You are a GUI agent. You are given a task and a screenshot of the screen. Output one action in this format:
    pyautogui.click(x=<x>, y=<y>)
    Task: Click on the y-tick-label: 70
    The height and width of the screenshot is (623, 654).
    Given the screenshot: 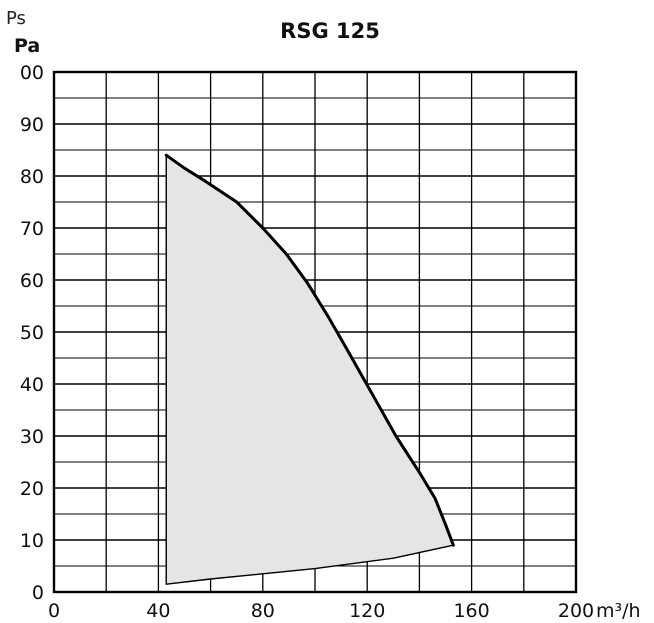 What is the action you would take?
    pyautogui.click(x=32, y=229)
    